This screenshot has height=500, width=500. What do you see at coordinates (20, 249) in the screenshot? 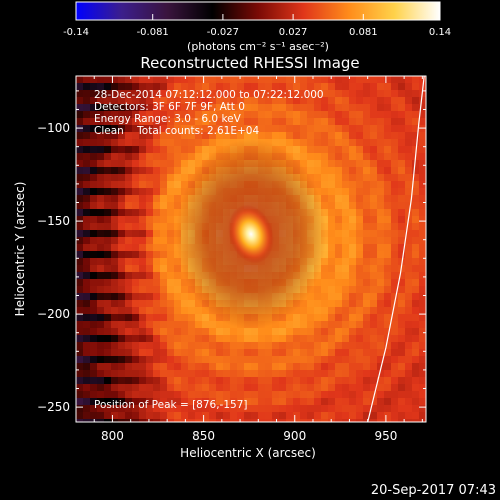
I see `y-axis-label: Heliocentric Y (arcsec)` at bounding box center [20, 249].